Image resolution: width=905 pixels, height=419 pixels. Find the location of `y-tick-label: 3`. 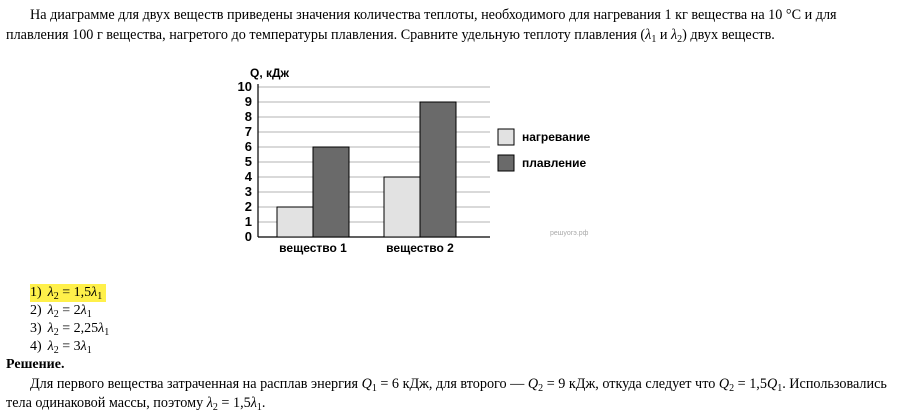

y-tick-label: 3 is located at coordinates (248, 191).